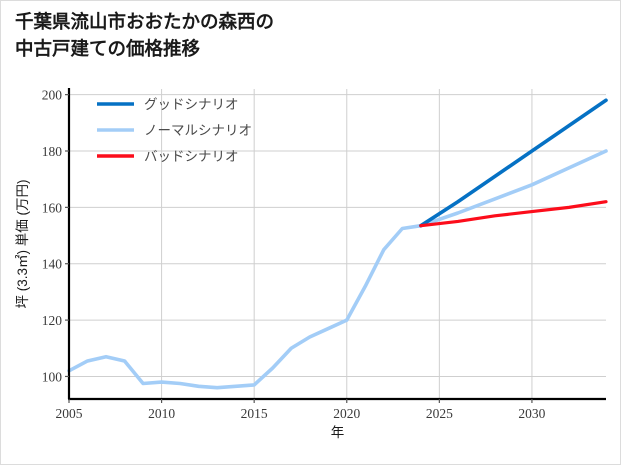  I want to click on y-tick-label: 160, so click(52, 207).